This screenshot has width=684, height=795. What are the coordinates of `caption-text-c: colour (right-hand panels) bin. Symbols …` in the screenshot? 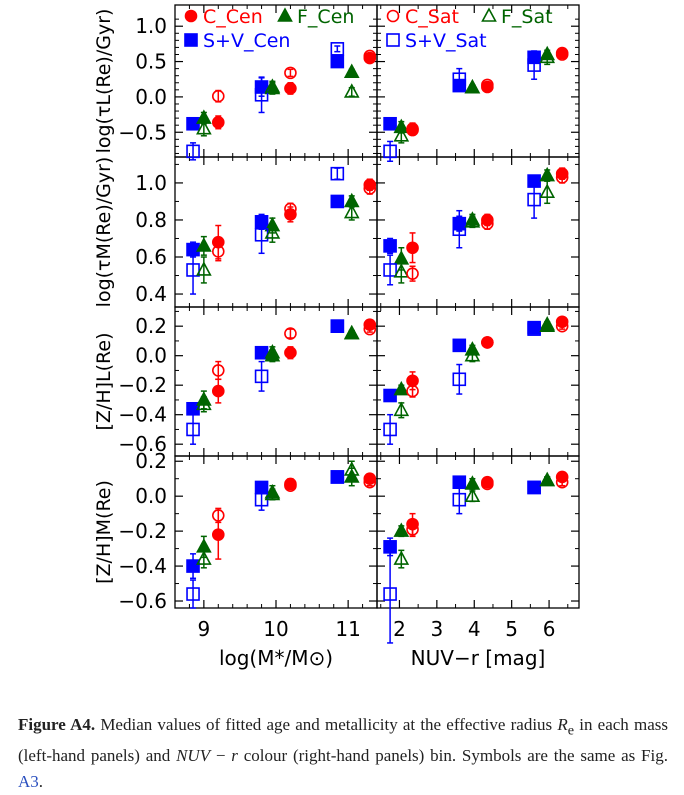 It's located at (452, 756).